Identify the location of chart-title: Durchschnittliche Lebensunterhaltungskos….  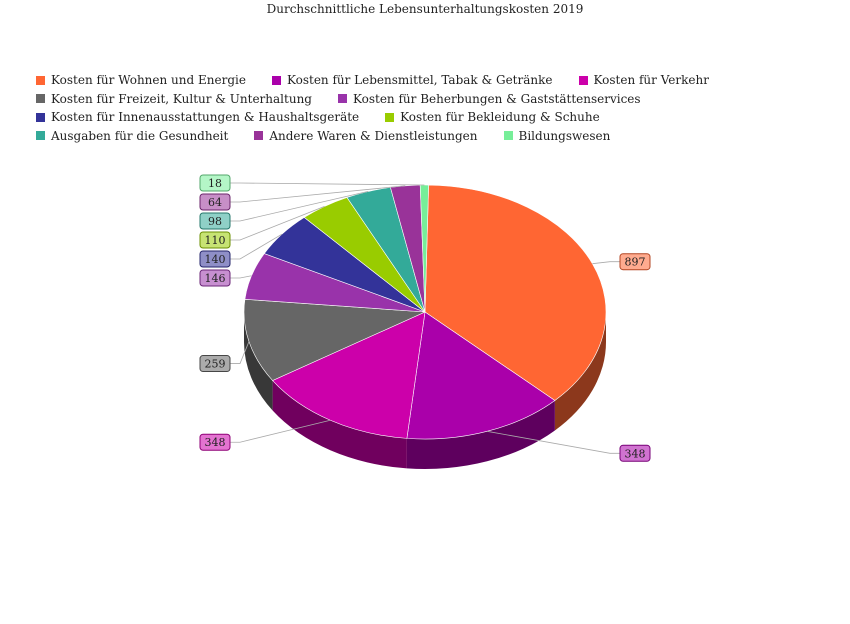
(425, 9).